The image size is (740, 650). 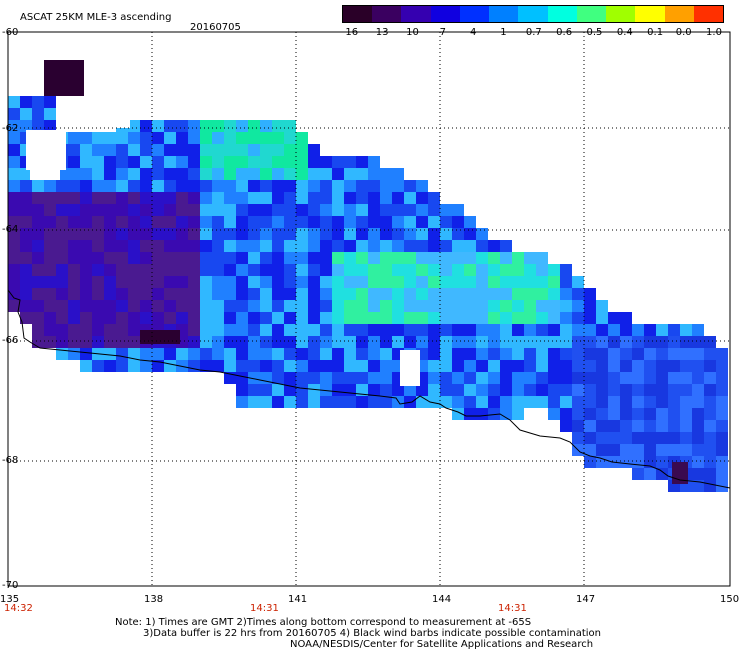 What do you see at coordinates (215, 27) in the screenshot?
I see `map-date: 20160705` at bounding box center [215, 27].